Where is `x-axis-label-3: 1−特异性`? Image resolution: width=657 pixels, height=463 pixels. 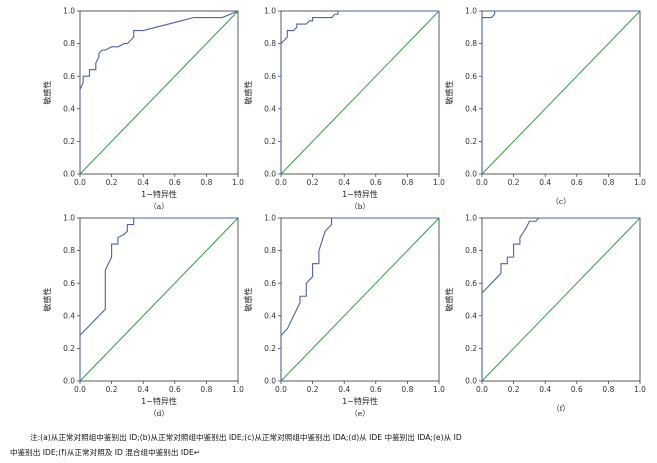
x-axis-label-3: 1−特异性 is located at coordinates (159, 401).